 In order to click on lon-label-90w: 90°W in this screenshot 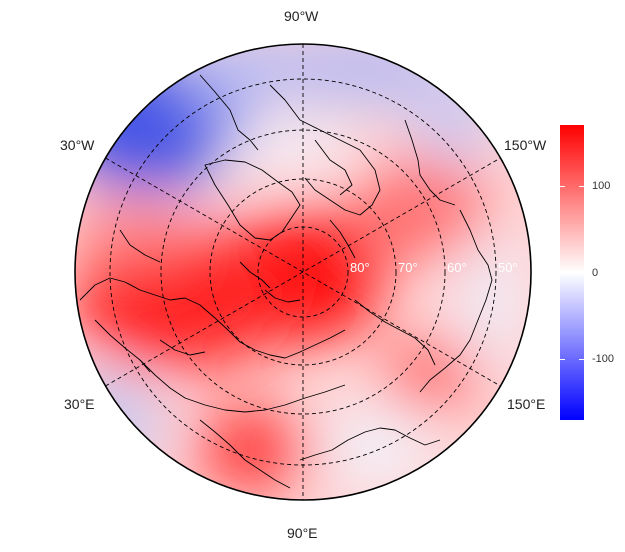, I will do `click(301, 16)`.